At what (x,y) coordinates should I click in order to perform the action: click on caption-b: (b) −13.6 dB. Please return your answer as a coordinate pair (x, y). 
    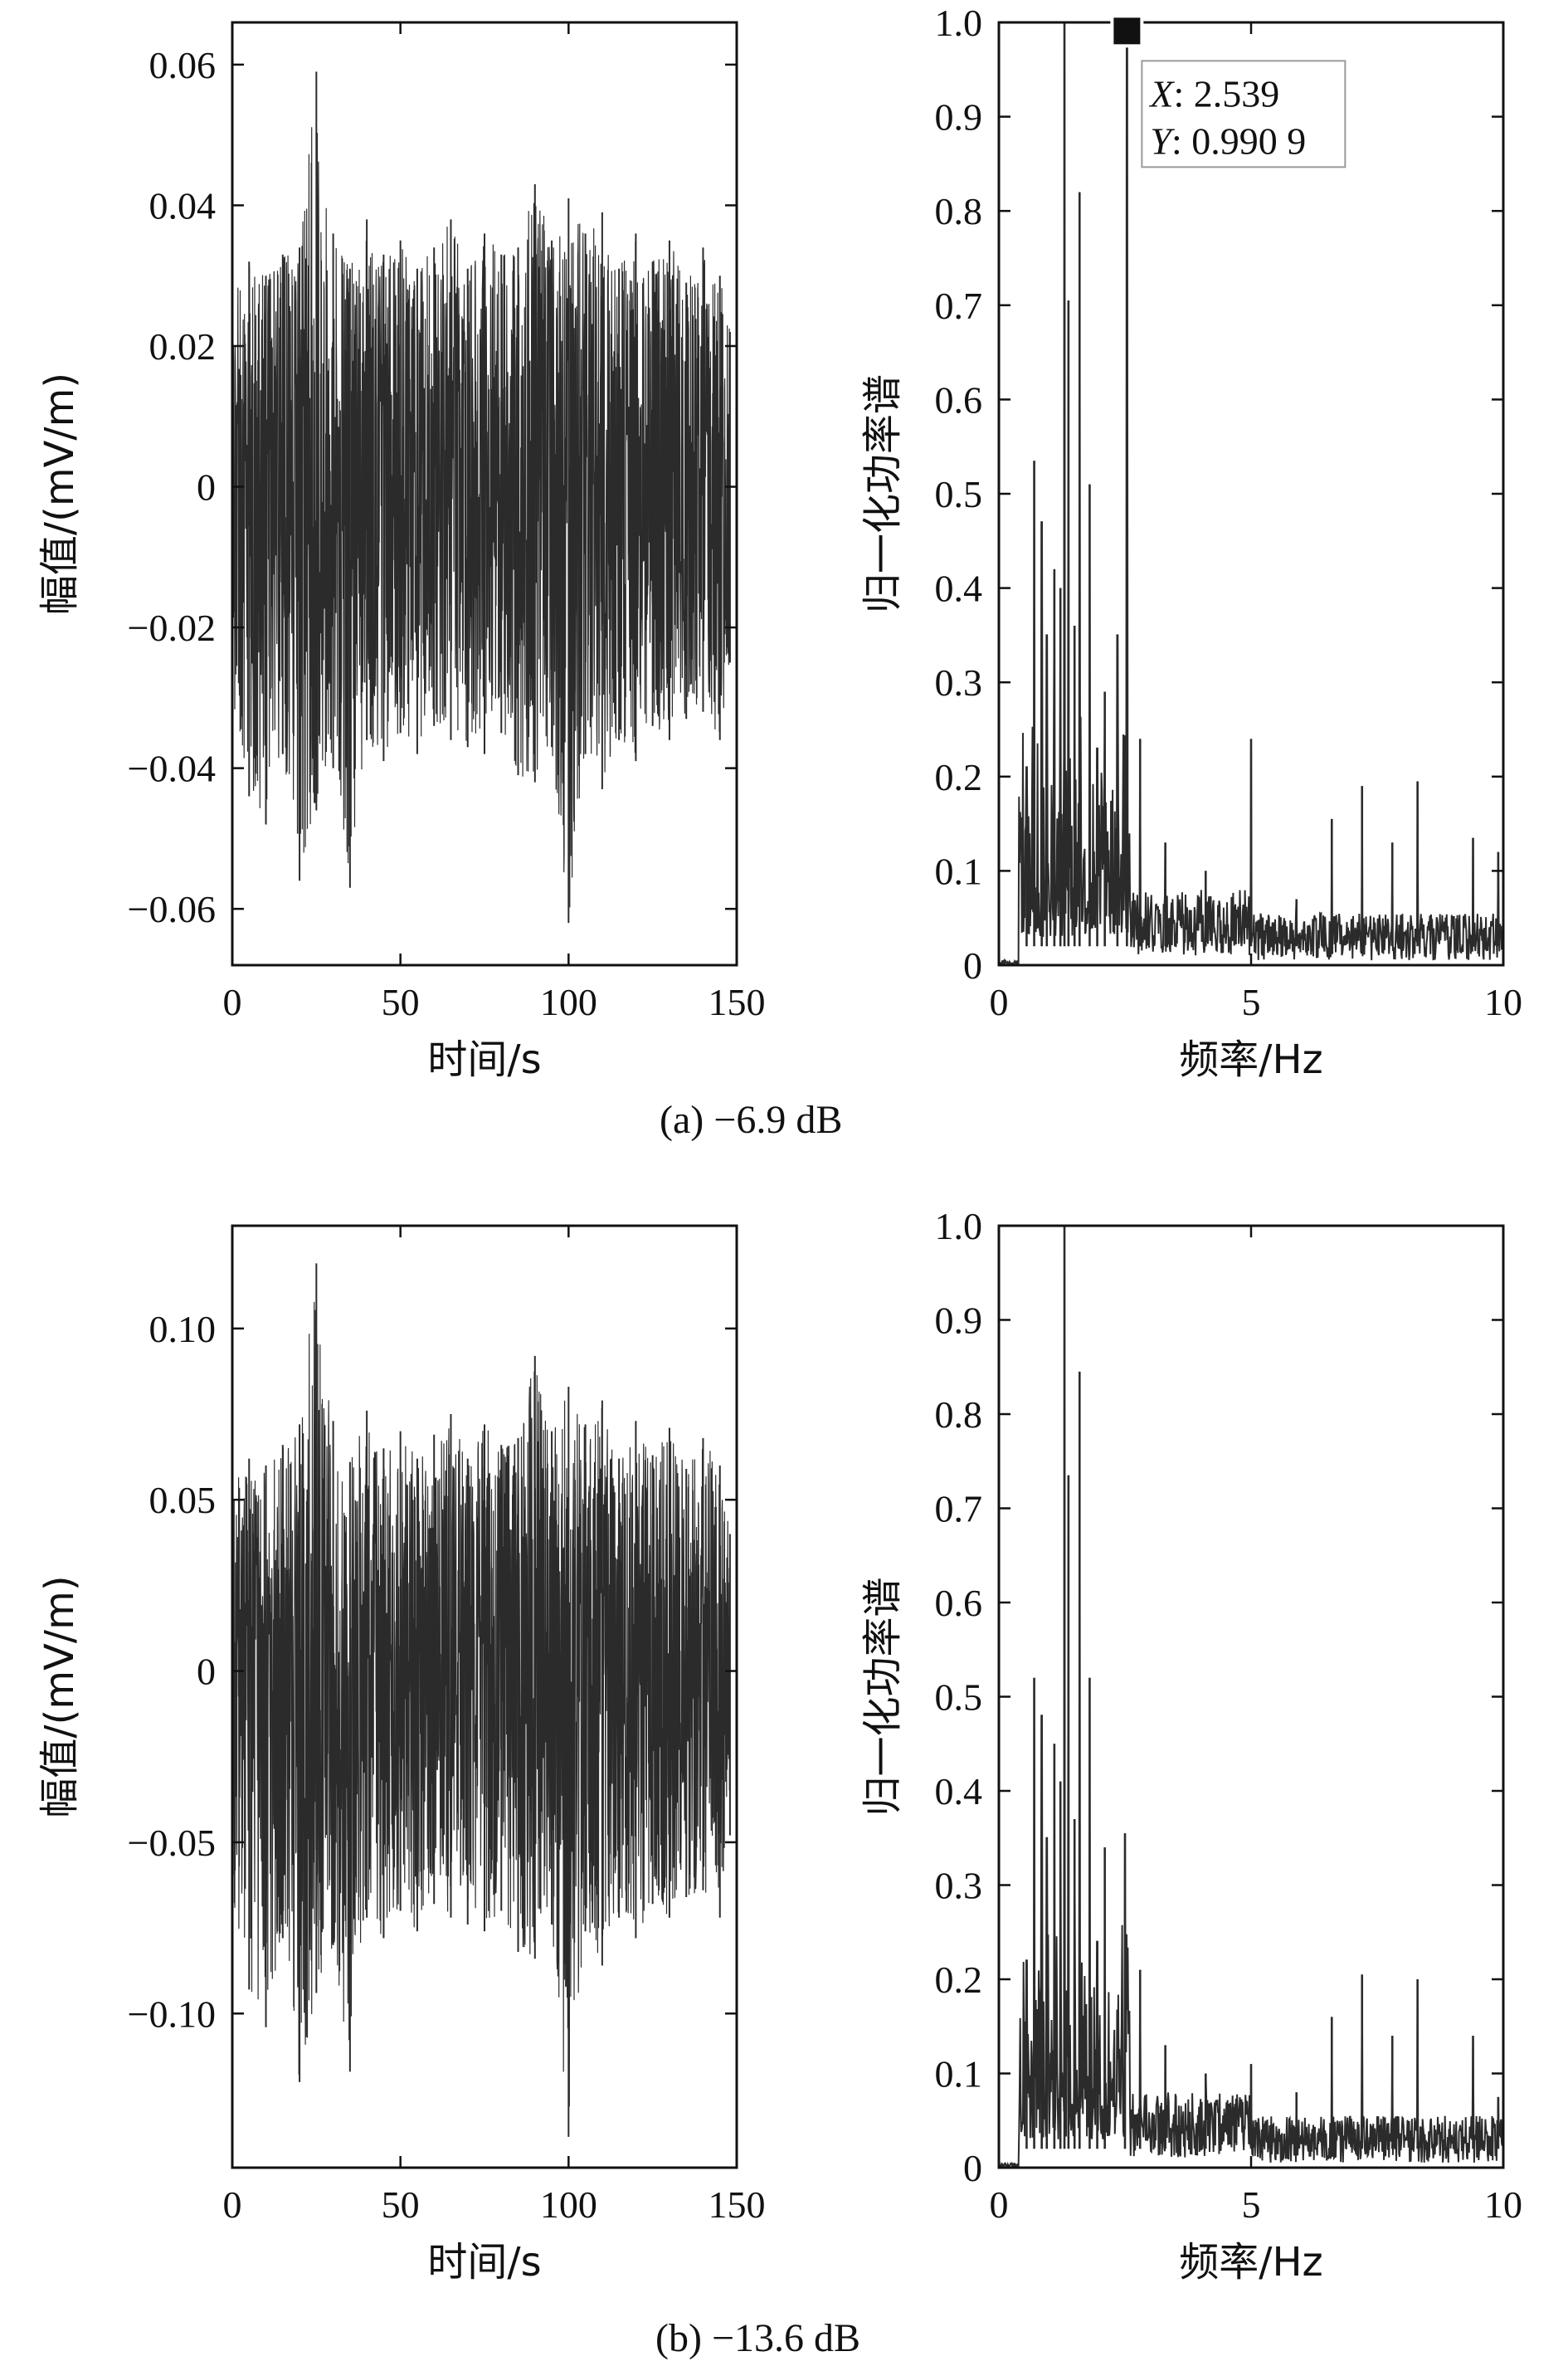
    Looking at the image, I should click on (757, 2338).